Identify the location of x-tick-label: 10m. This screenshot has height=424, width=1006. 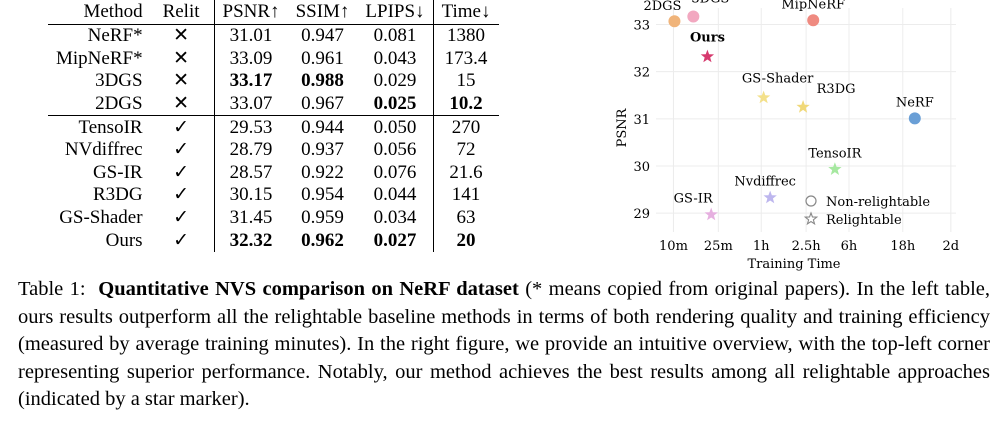
(673, 246).